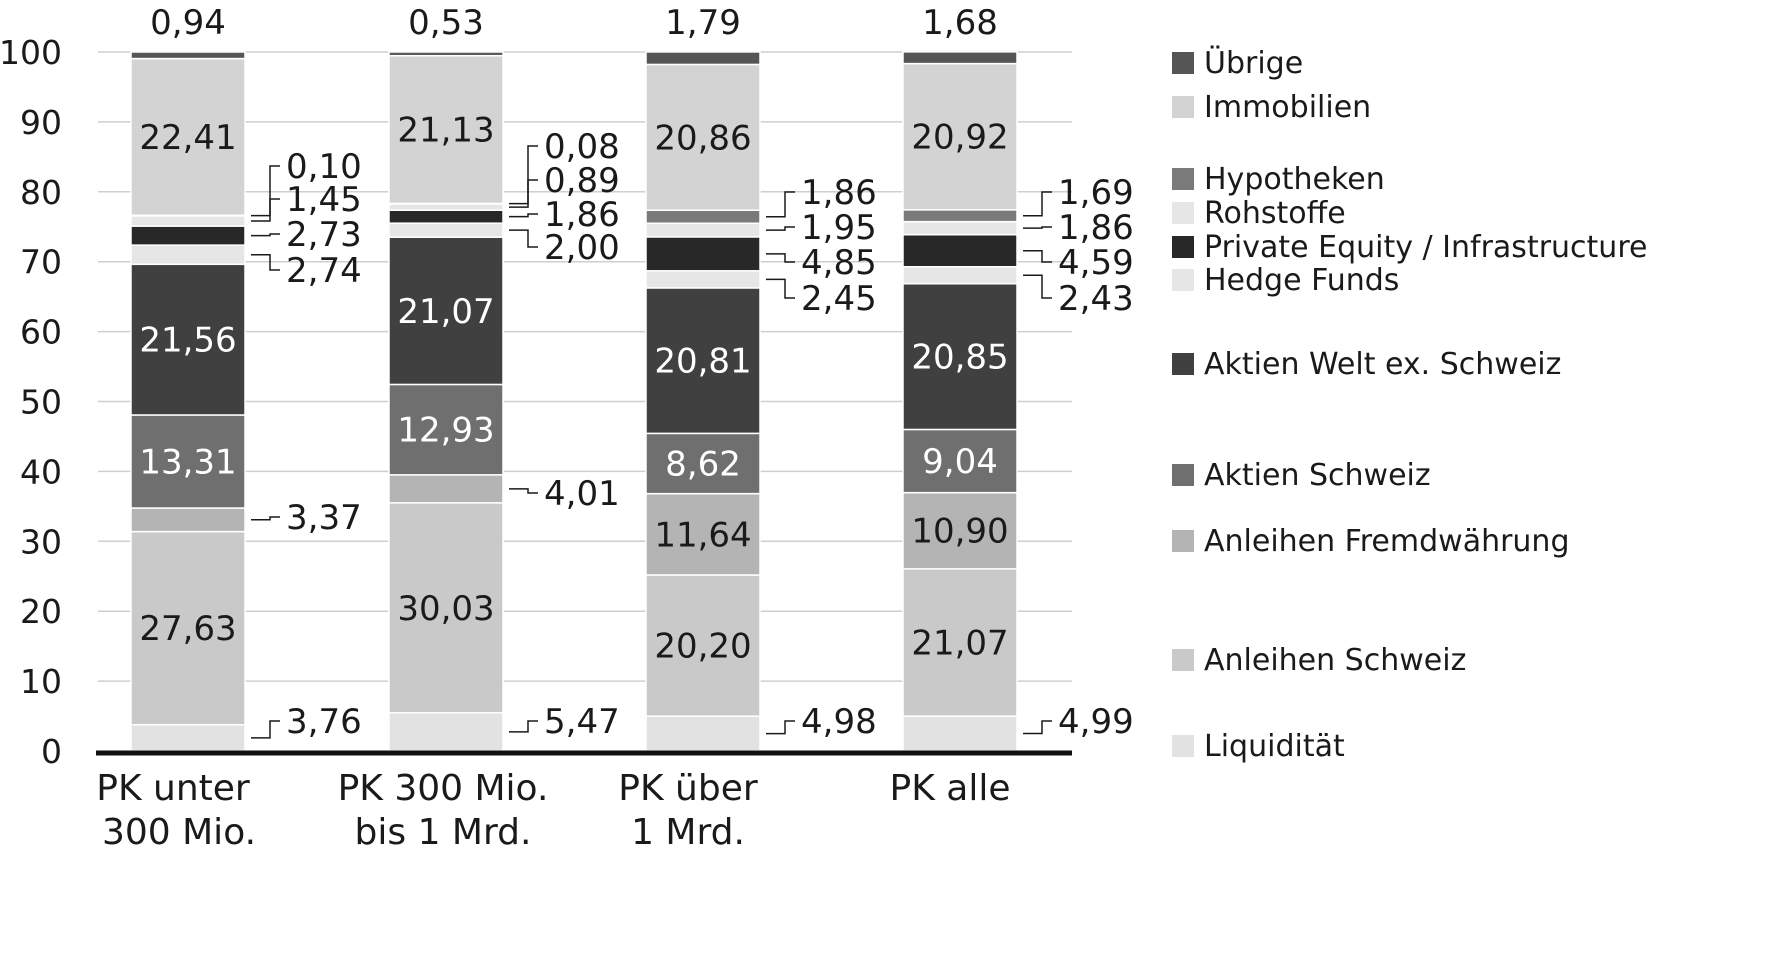  I want to click on category-label: PK unter, so click(173, 788).